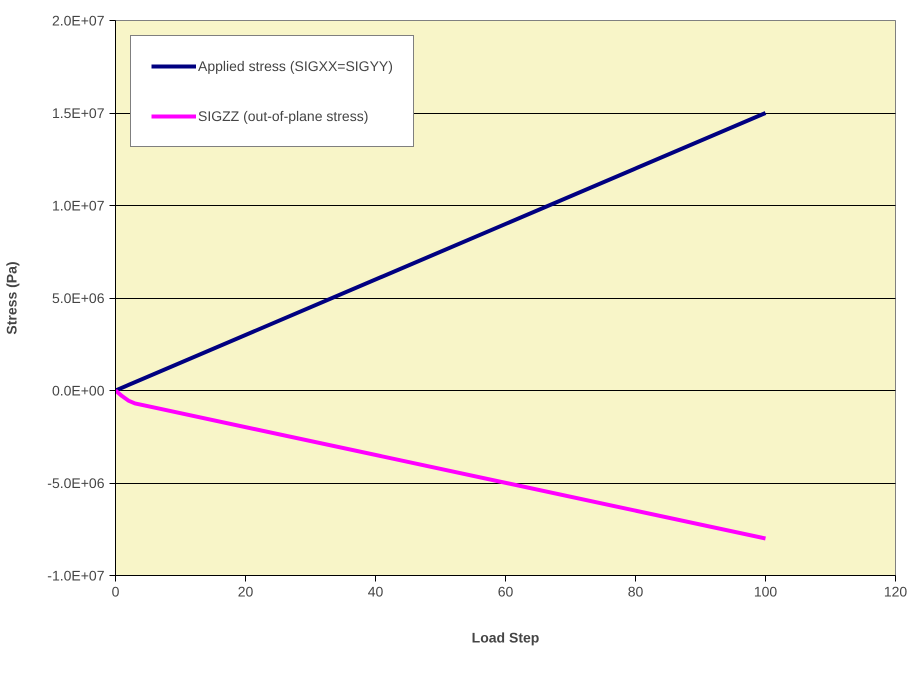 Image resolution: width=923 pixels, height=673 pixels. I want to click on y-tick-label: -5.0E+06, so click(76, 483).